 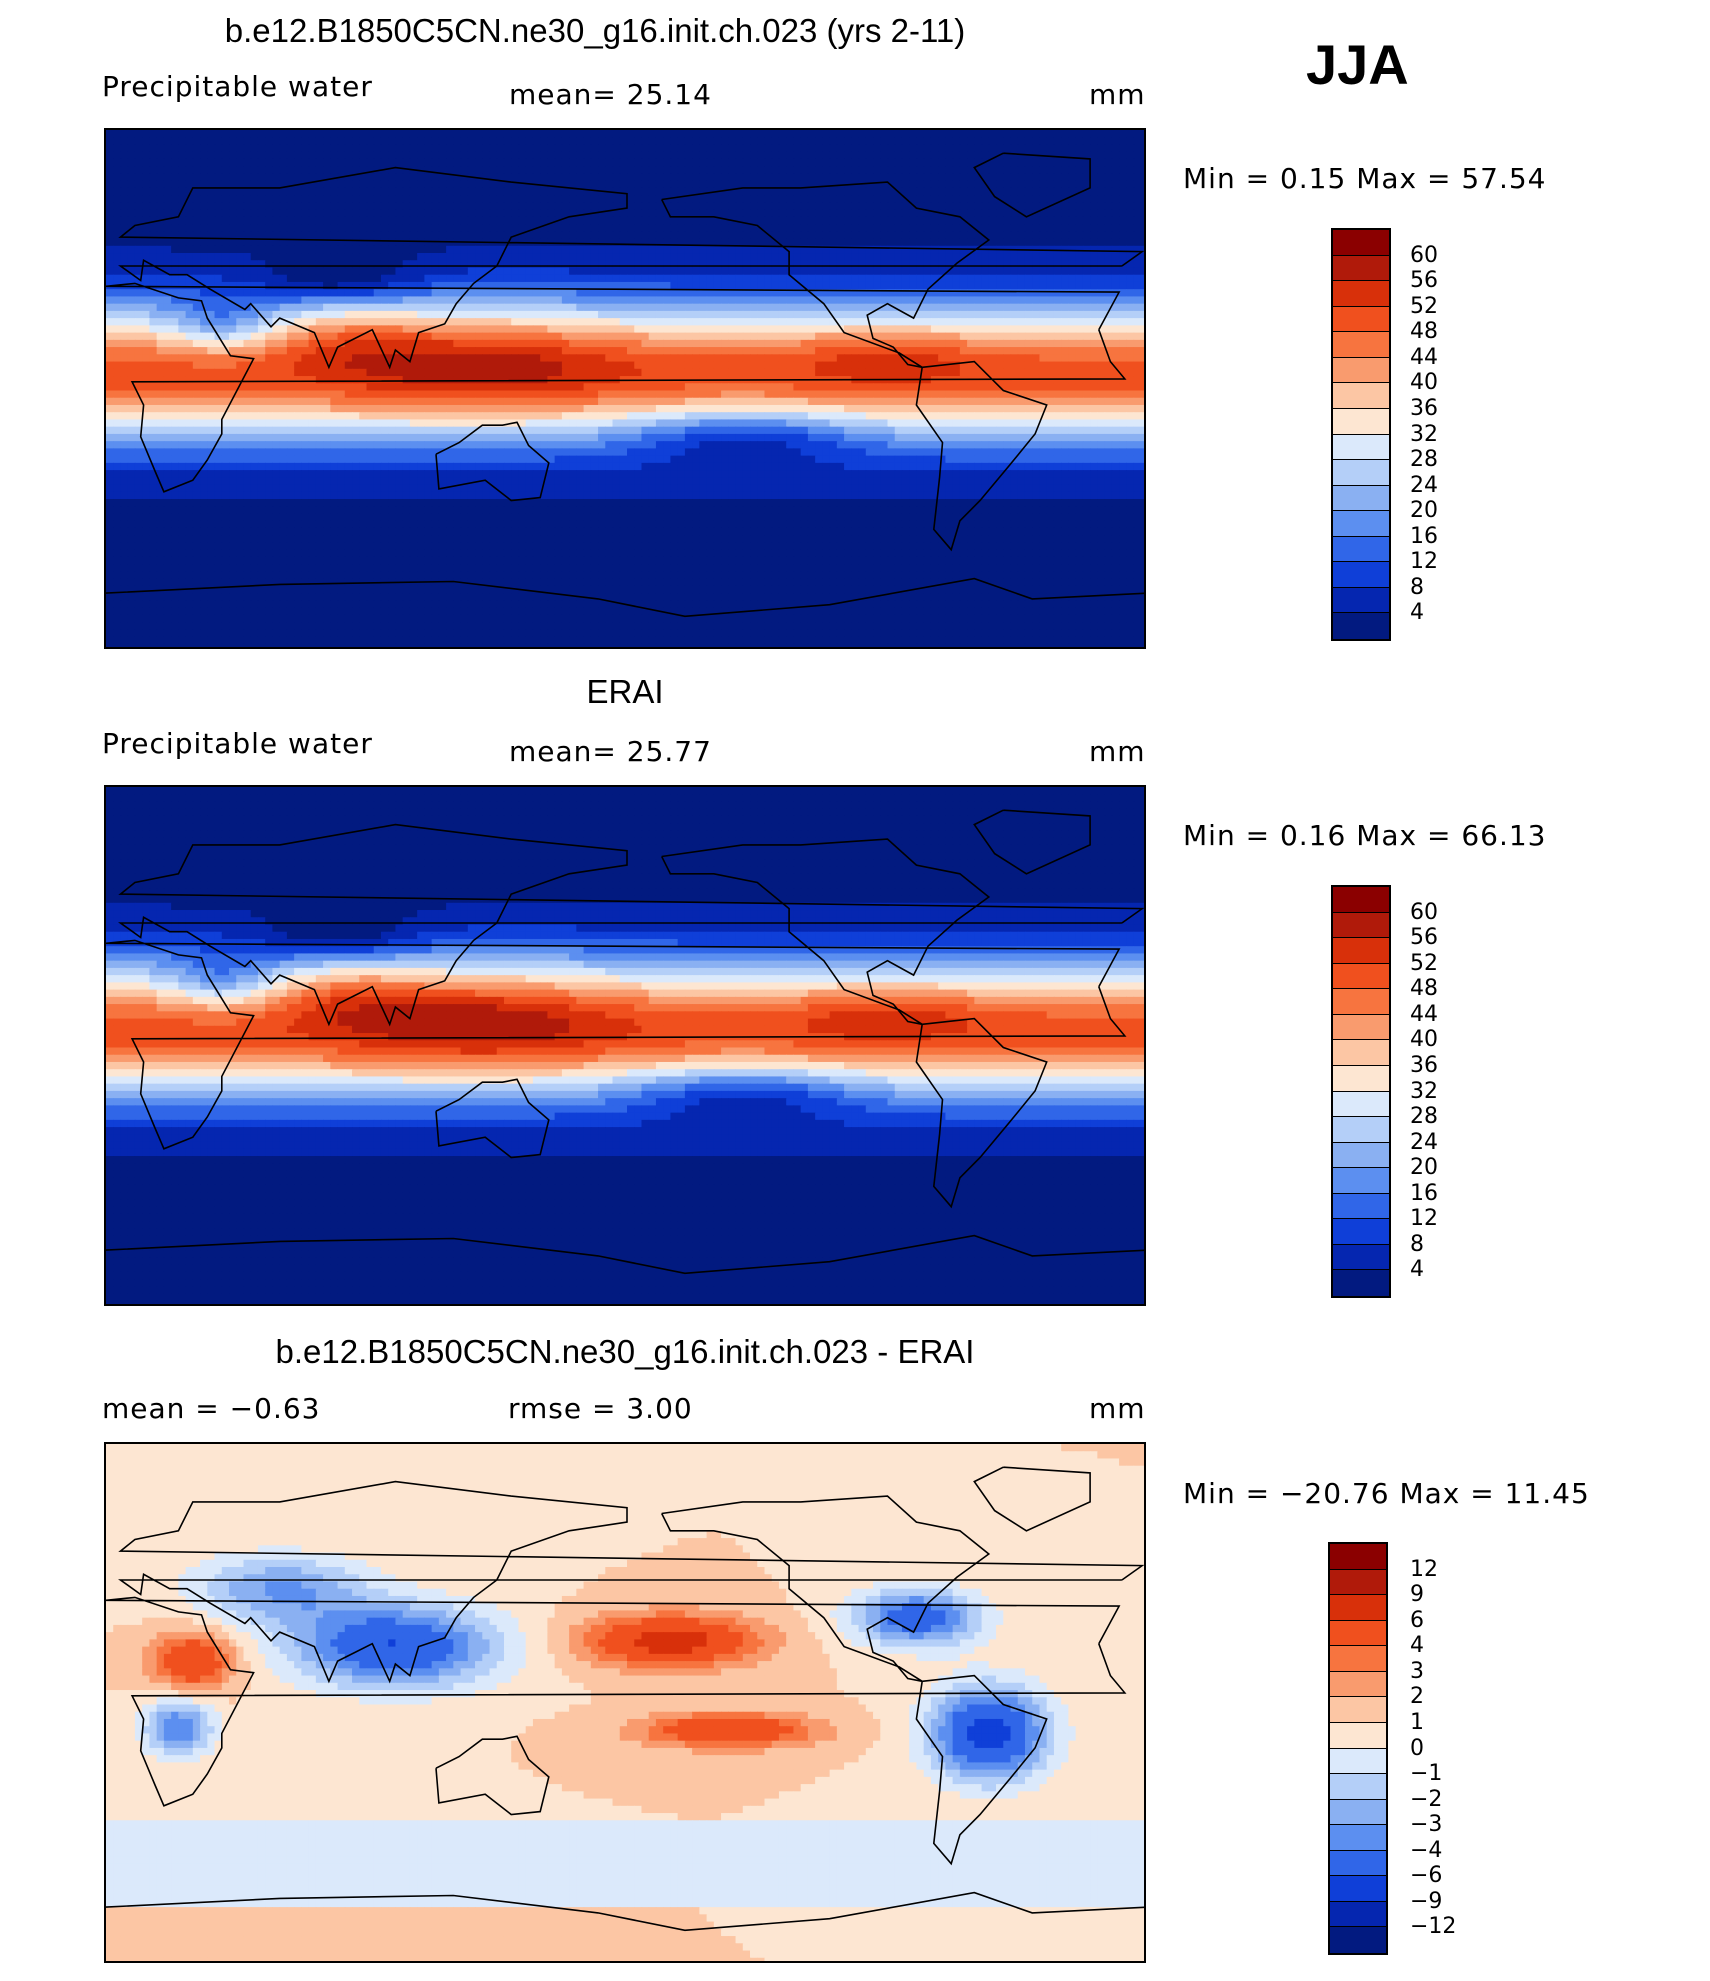 I want to click on panel2-colorbar, so click(x=1361, y=1091).